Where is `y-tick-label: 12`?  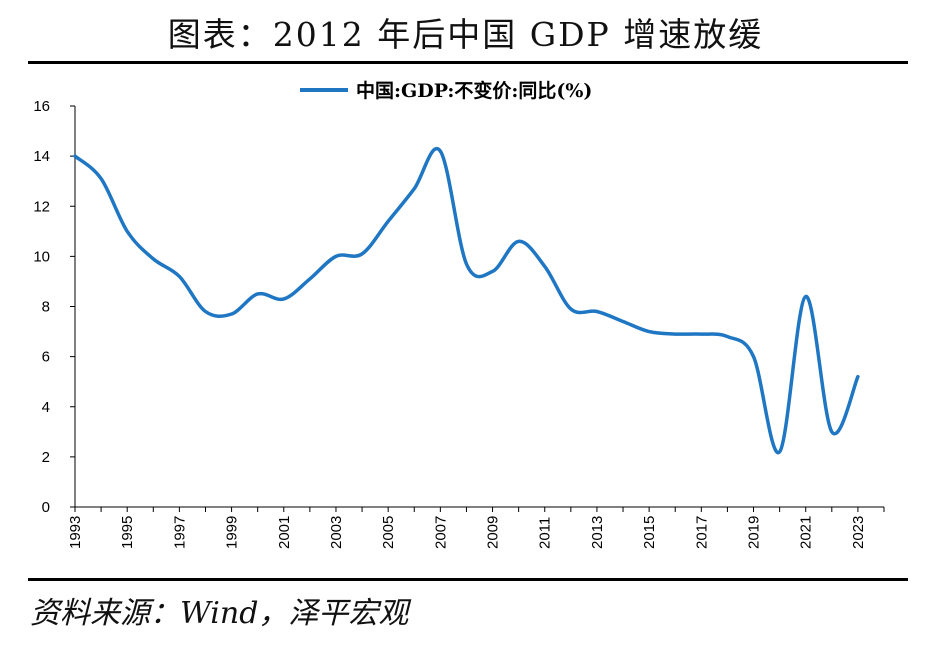 y-tick-label: 12 is located at coordinates (41, 206).